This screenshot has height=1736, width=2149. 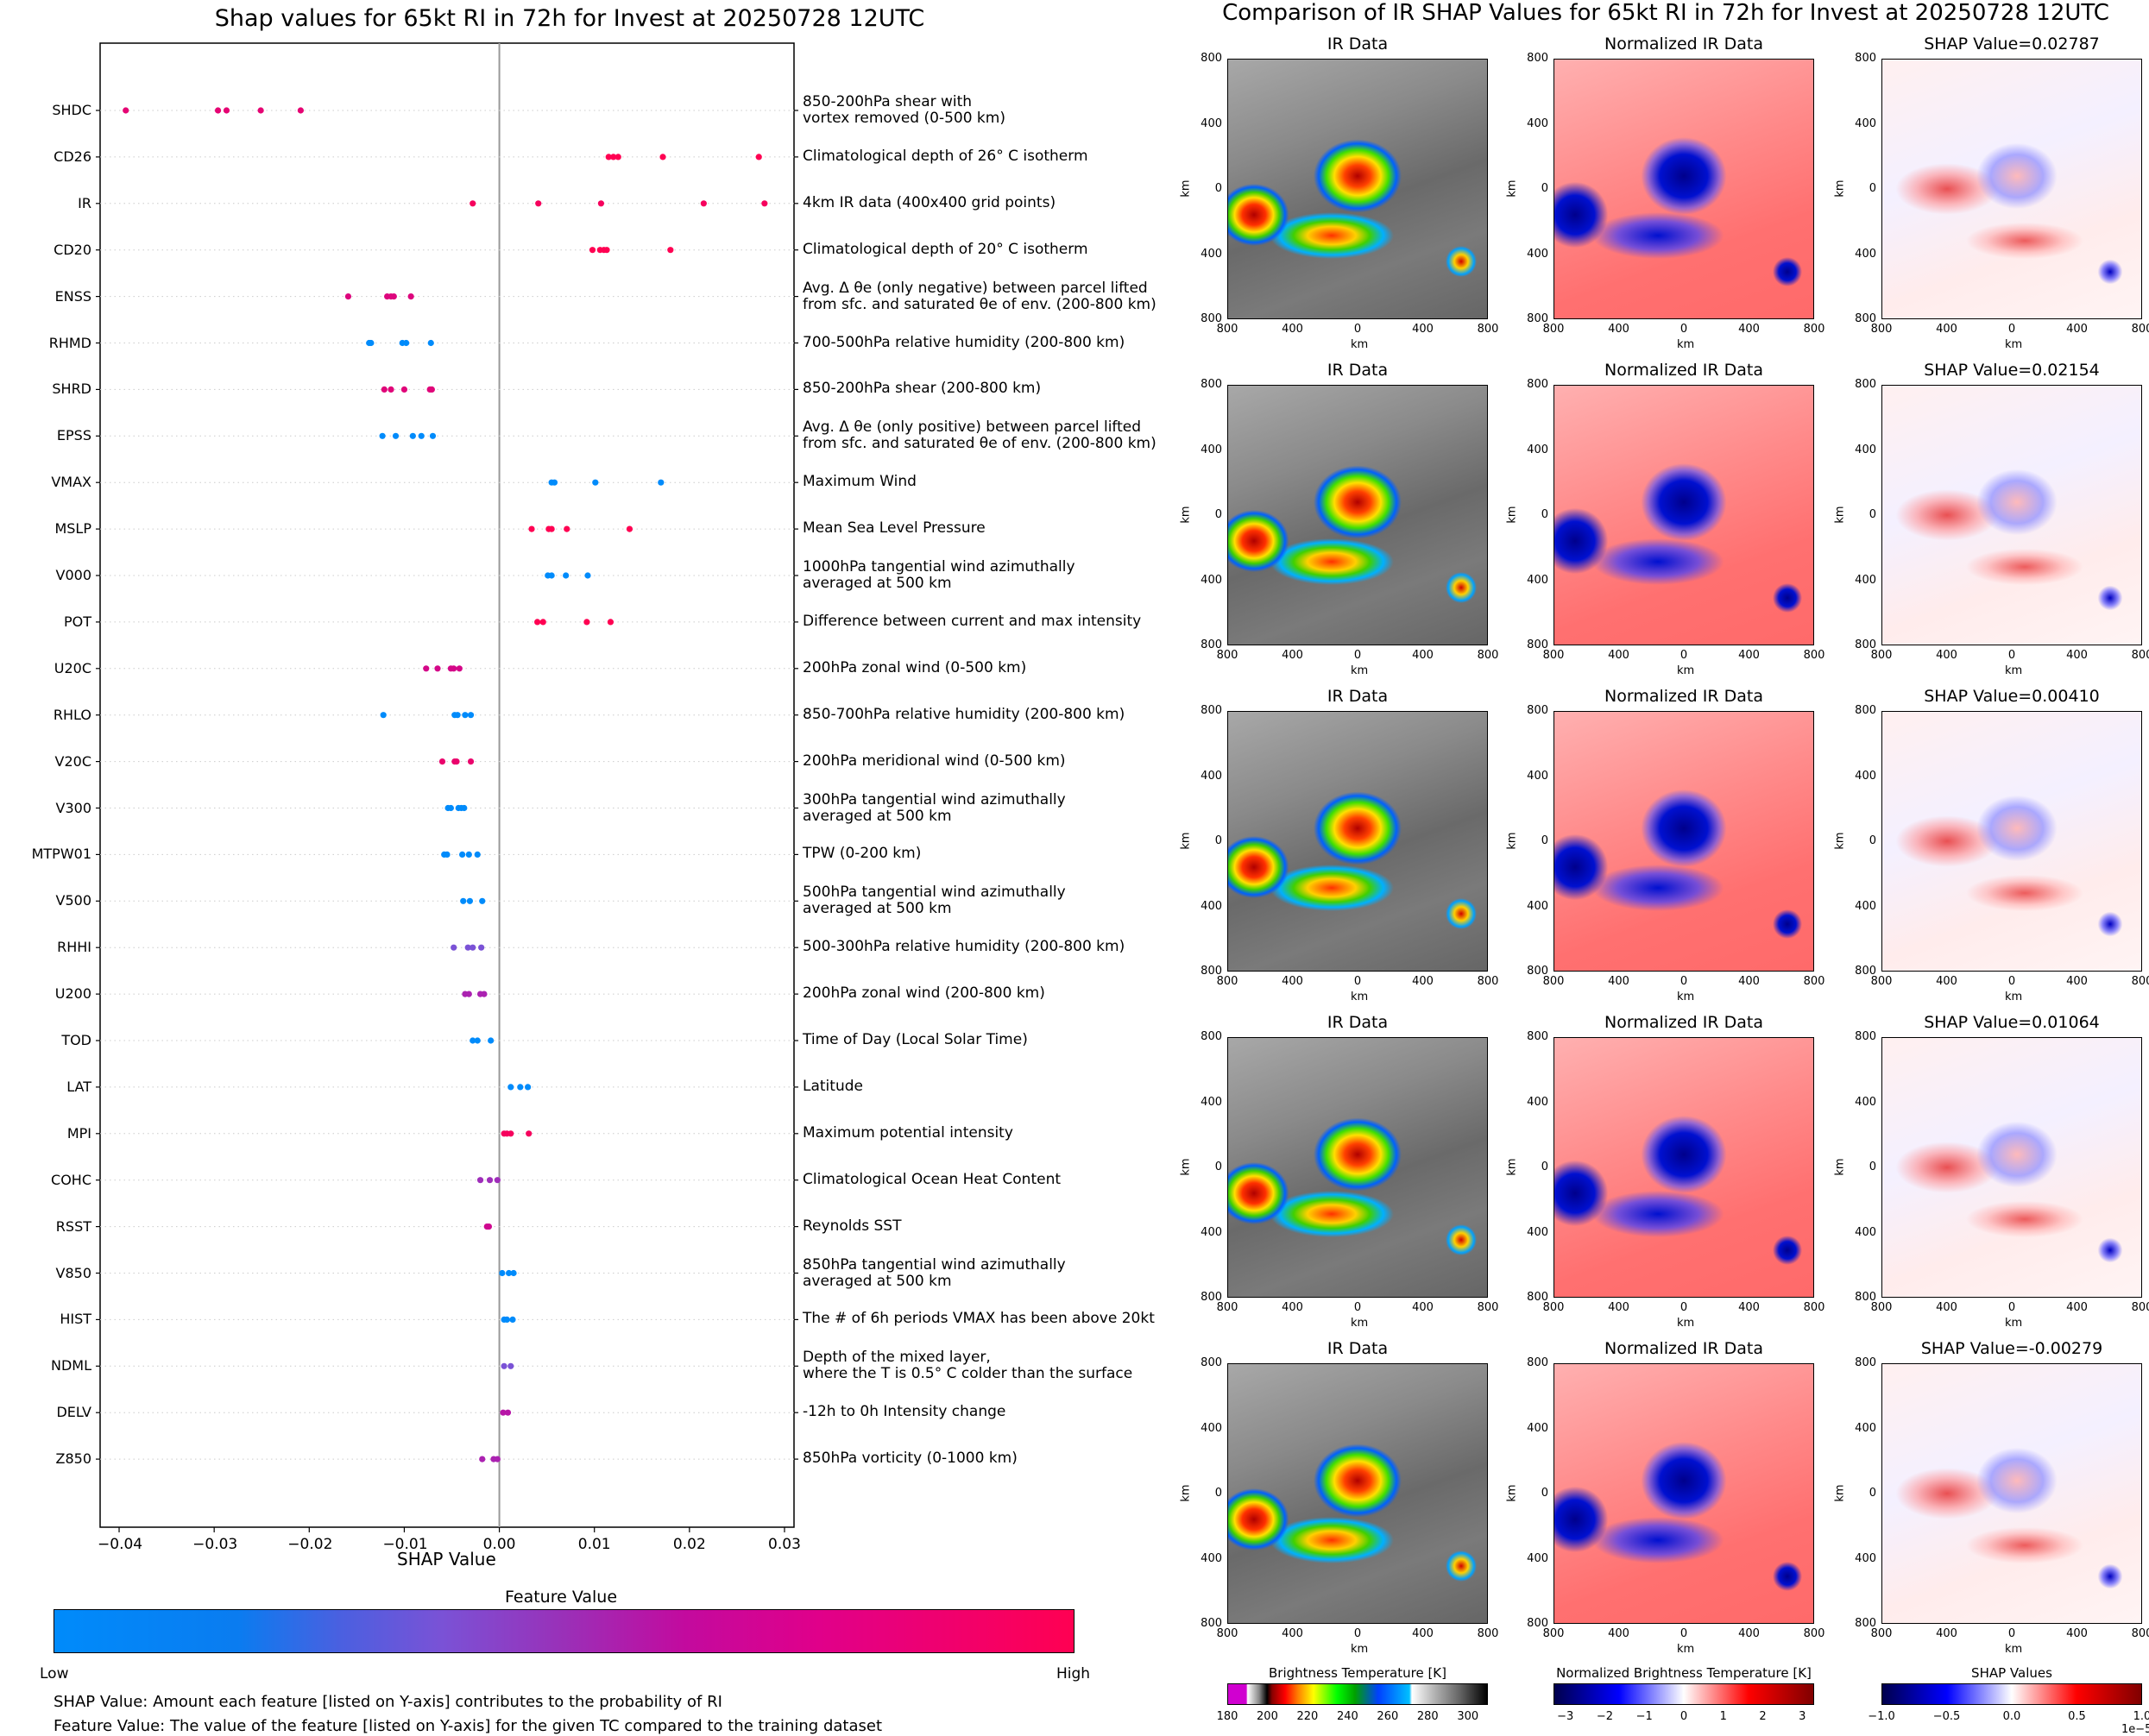 What do you see at coordinates (73, 296) in the screenshot?
I see `feature-label-enss: ENSS` at bounding box center [73, 296].